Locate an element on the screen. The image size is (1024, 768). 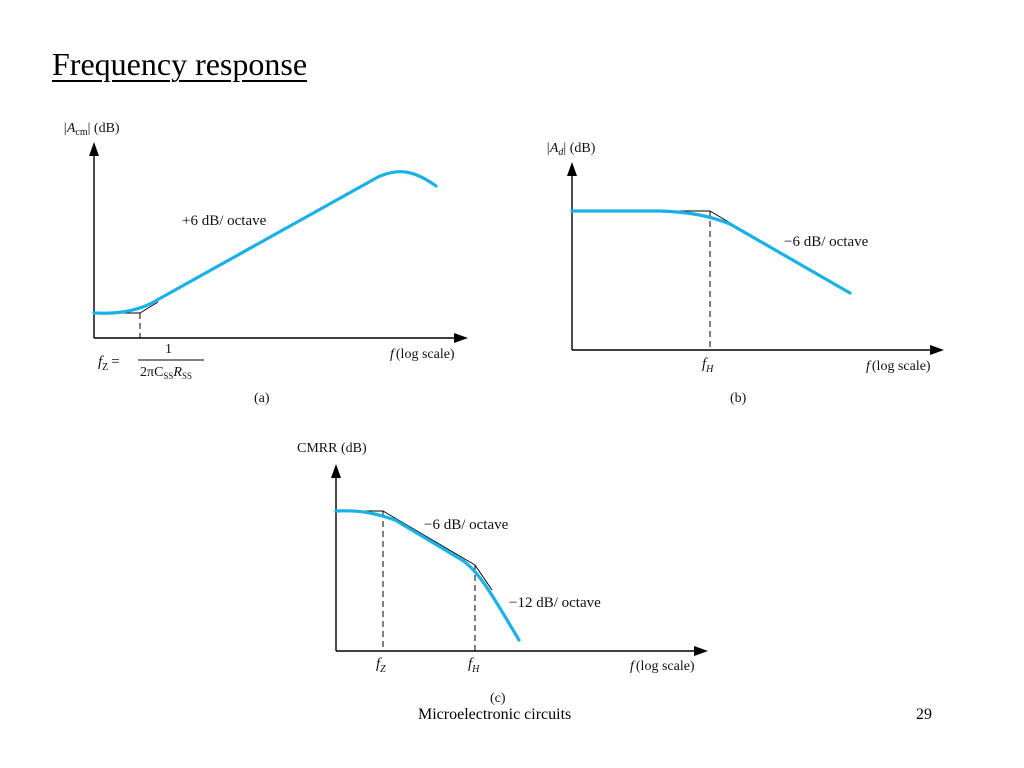
panel-c-asymptote-slope2 is located at coordinates (483, 577).